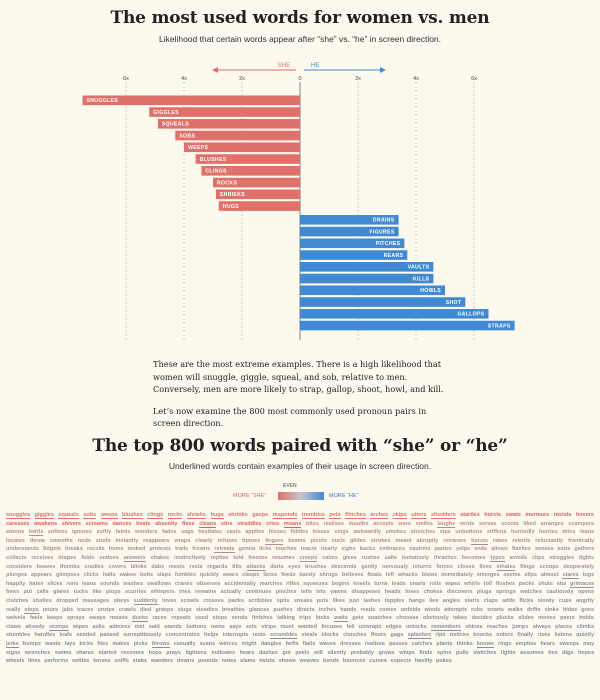 The image size is (600, 700). What do you see at coordinates (309, 635) in the screenshot?
I see `word-item: steals` at bounding box center [309, 635].